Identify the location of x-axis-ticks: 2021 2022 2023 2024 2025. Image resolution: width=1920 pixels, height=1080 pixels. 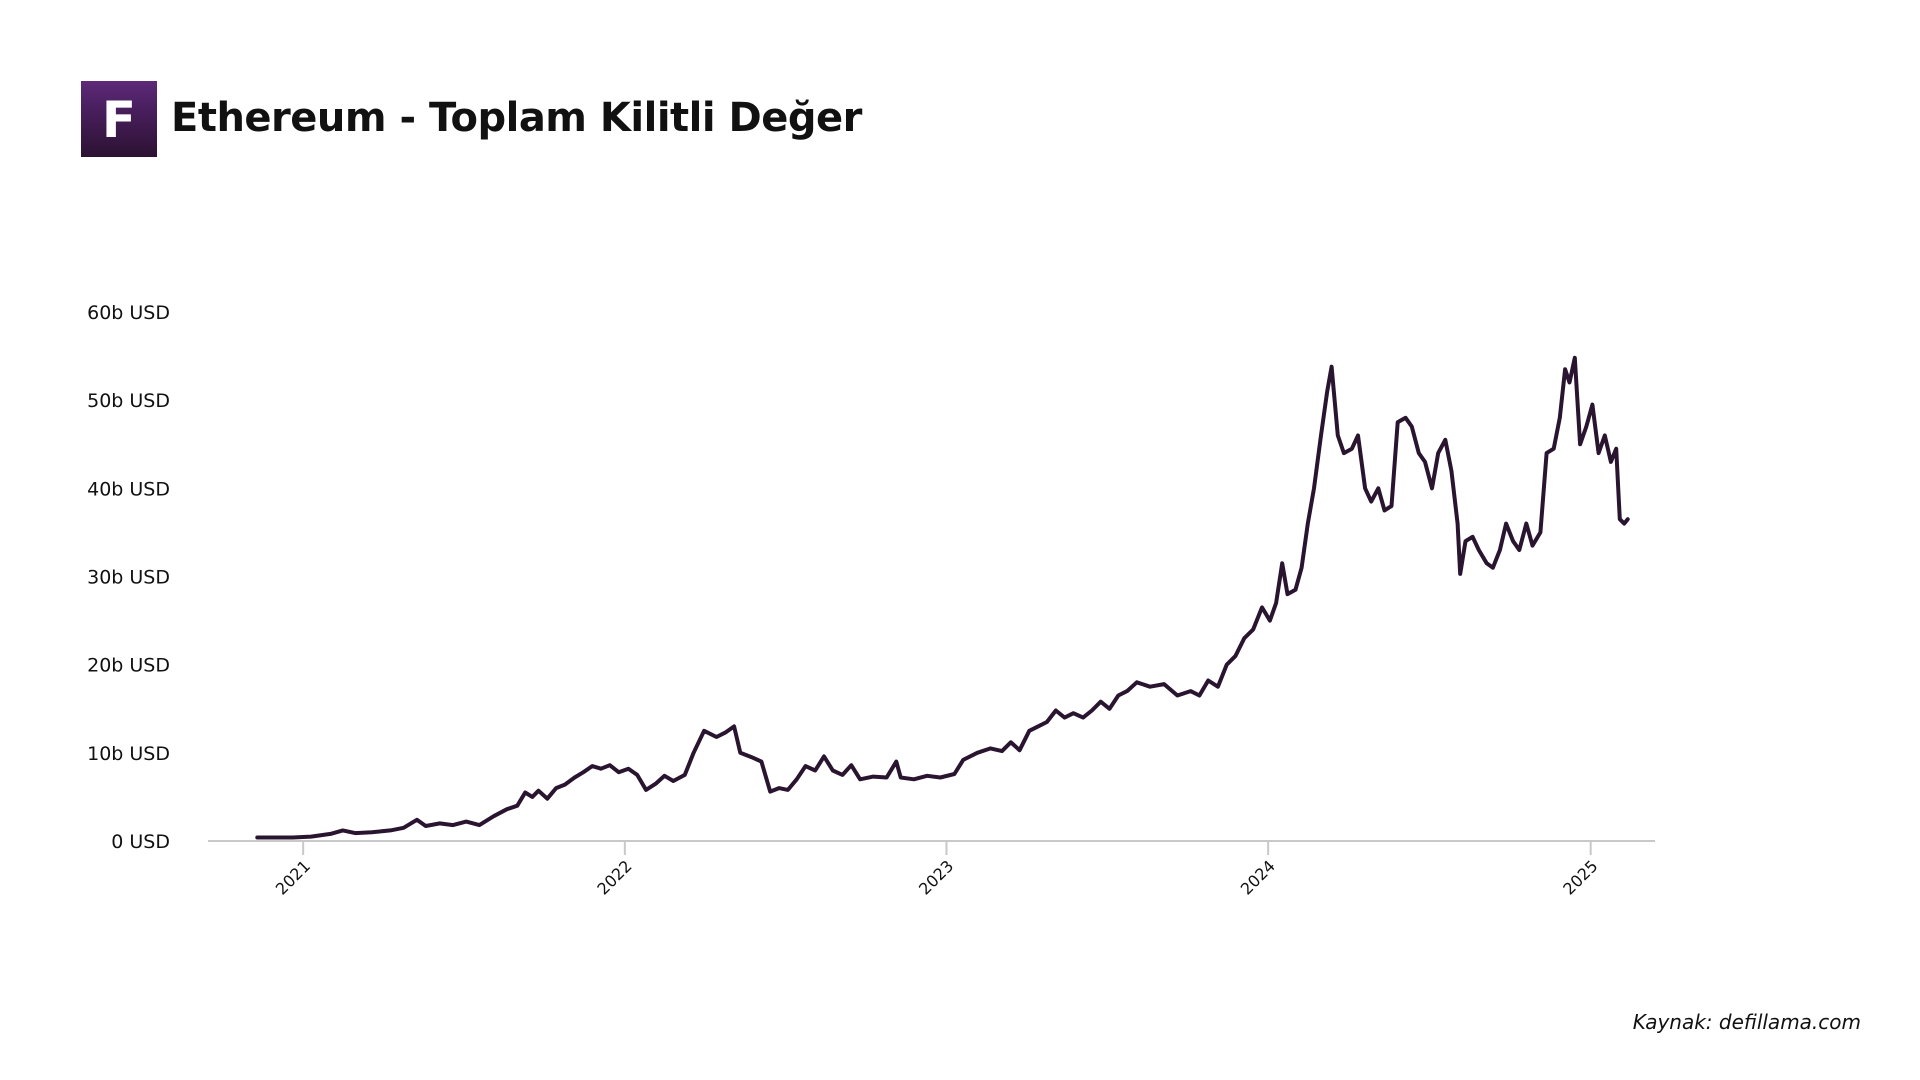
(936, 870).